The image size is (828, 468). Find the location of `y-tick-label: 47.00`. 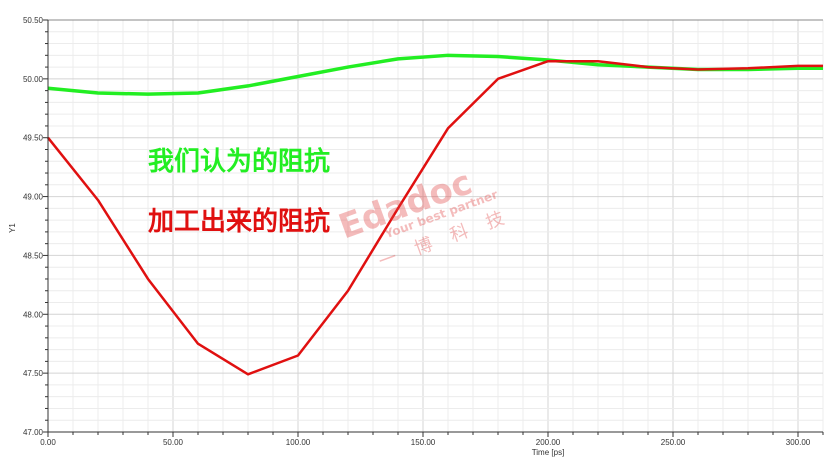

y-tick-label: 47.00 is located at coordinates (33, 432).